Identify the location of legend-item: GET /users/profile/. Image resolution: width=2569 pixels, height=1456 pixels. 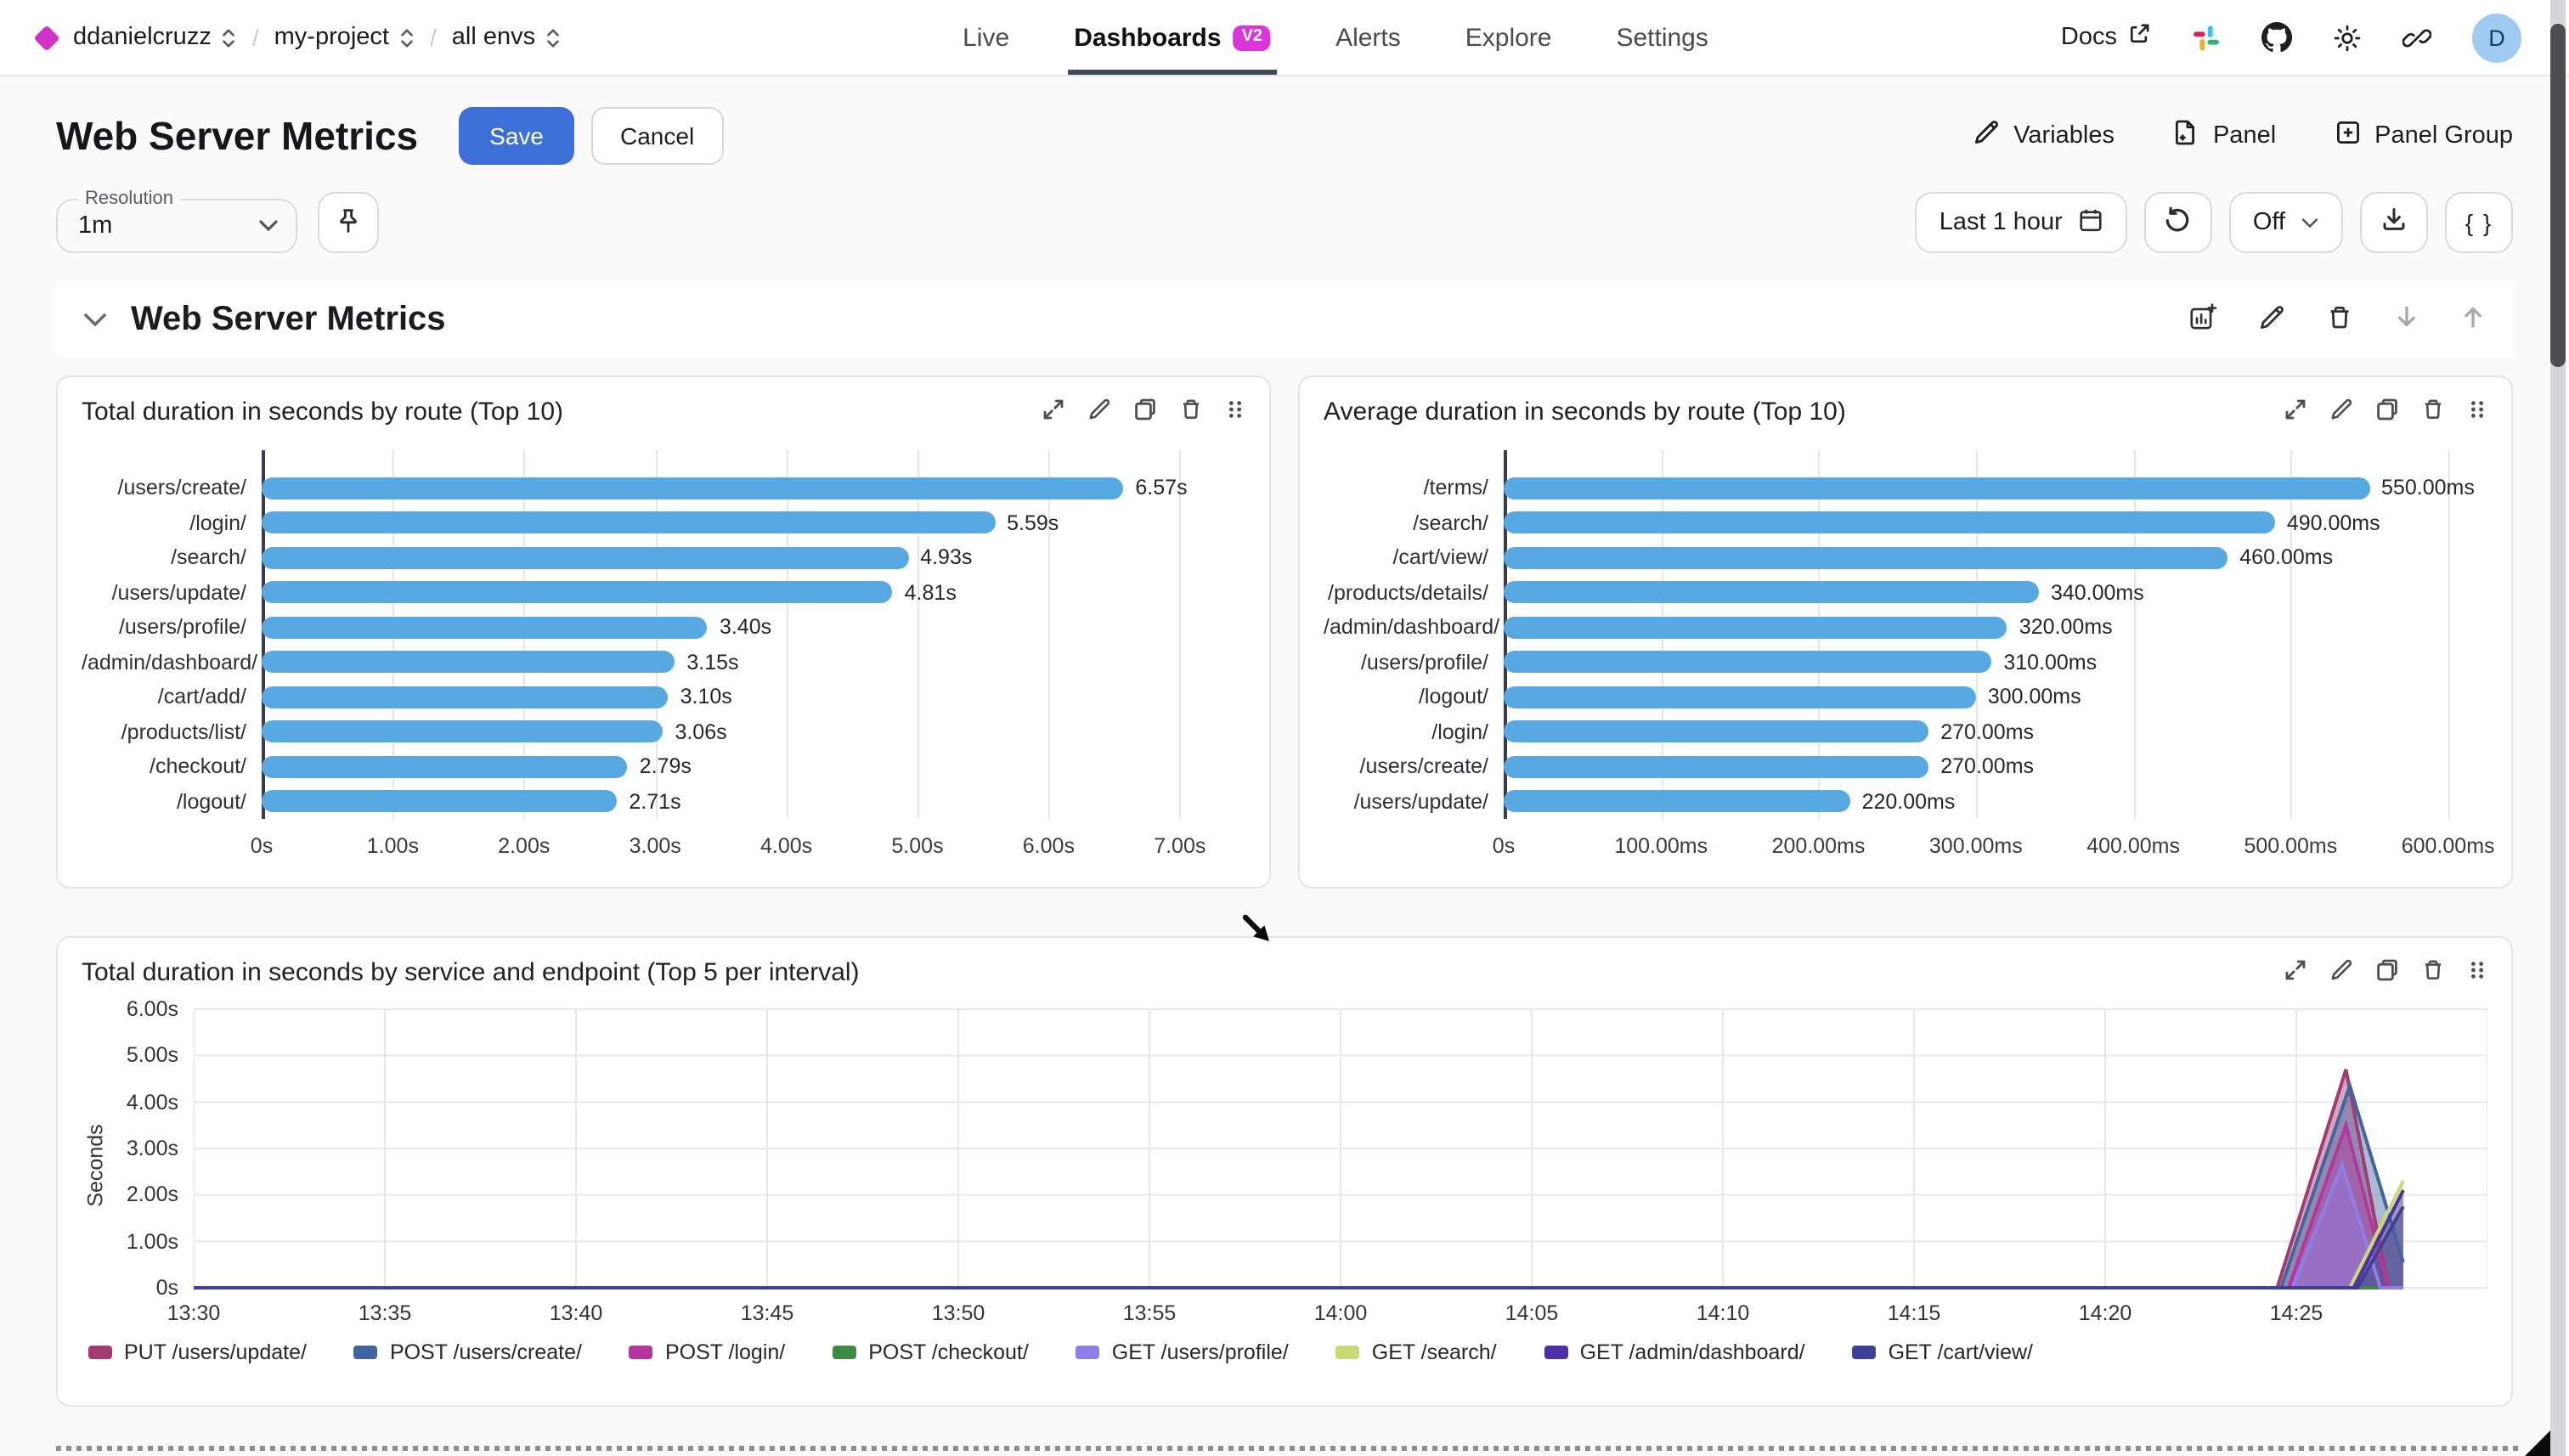
(1182, 1352).